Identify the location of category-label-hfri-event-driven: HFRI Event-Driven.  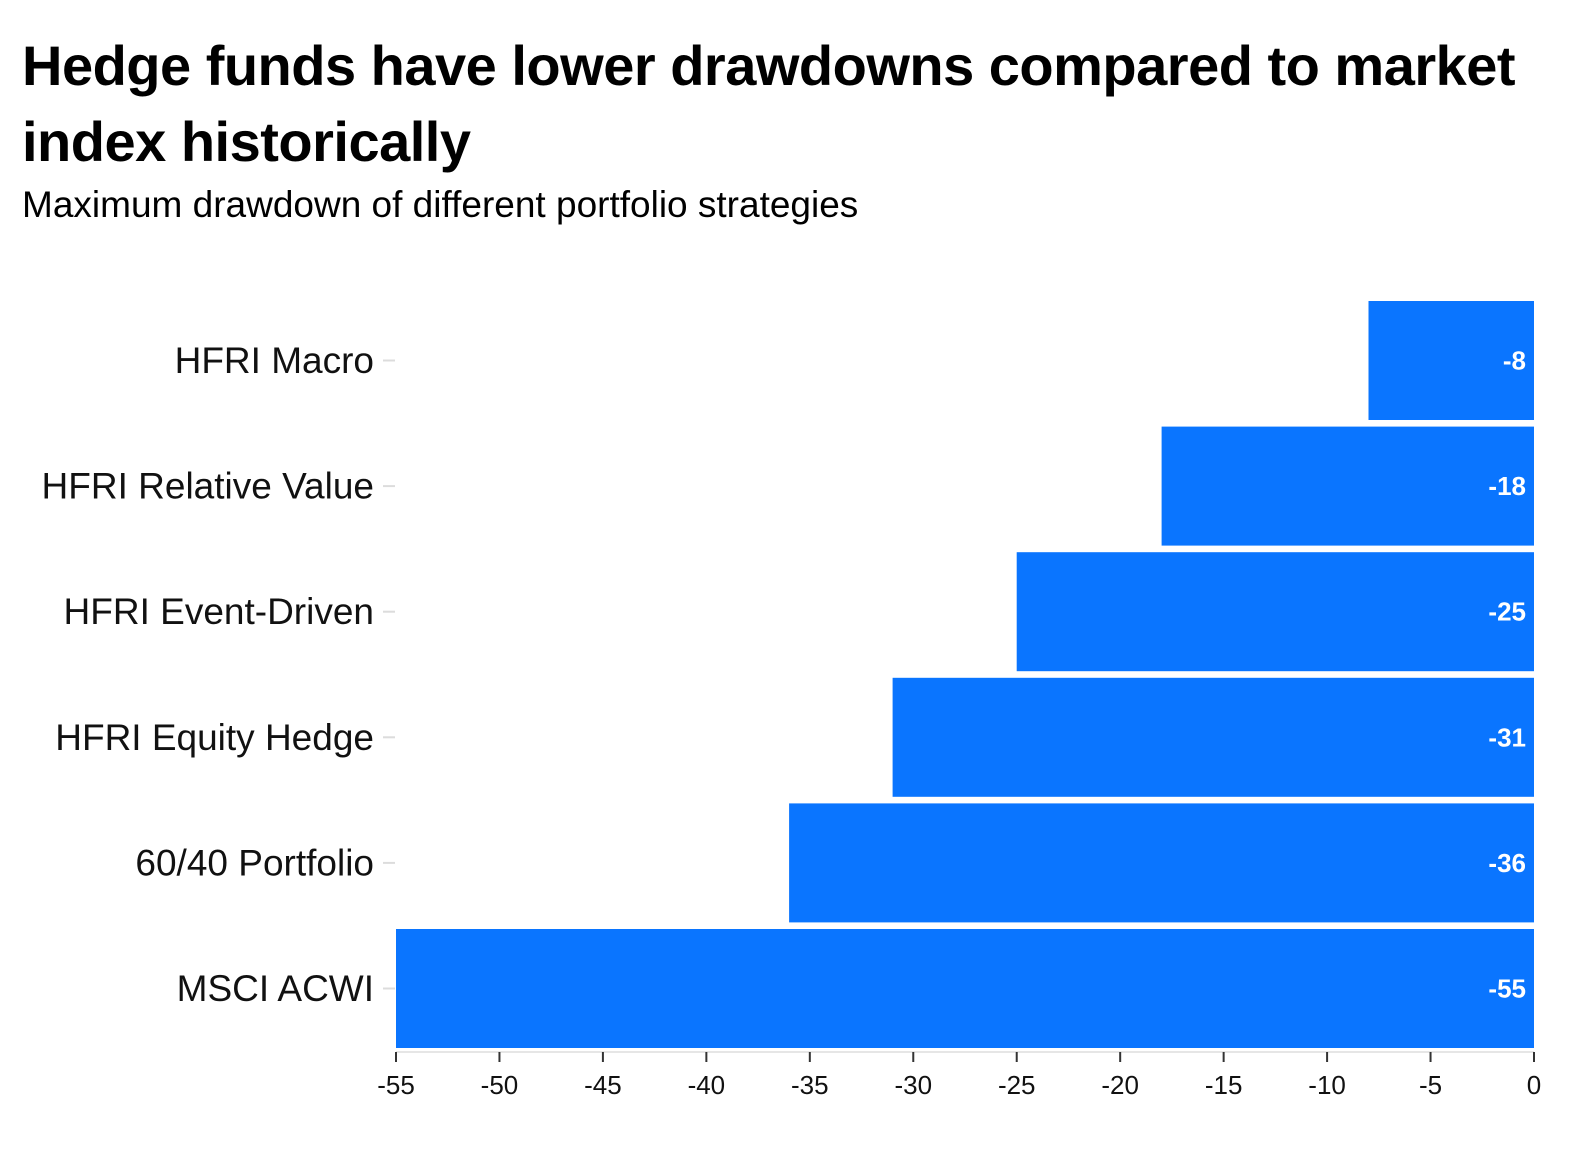
(219, 611).